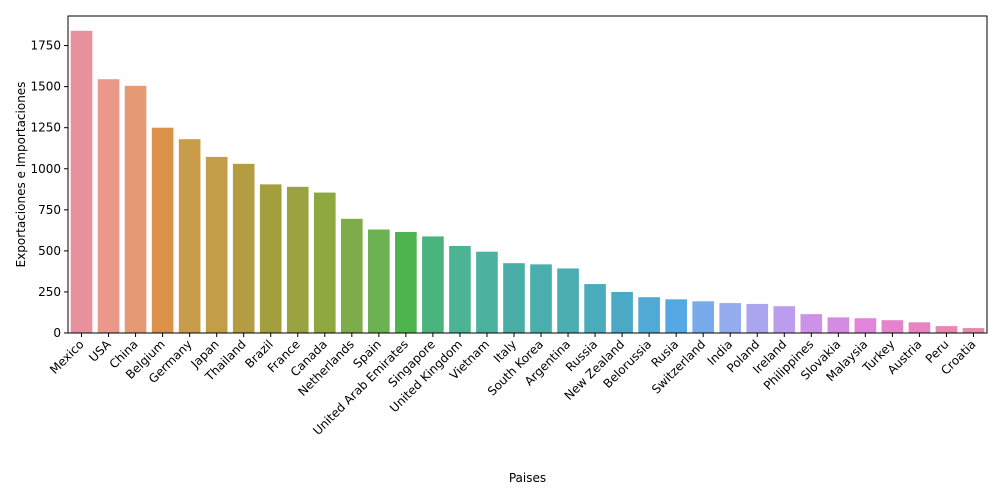  What do you see at coordinates (45, 169) in the screenshot?
I see `y-tick-label: 1000` at bounding box center [45, 169].